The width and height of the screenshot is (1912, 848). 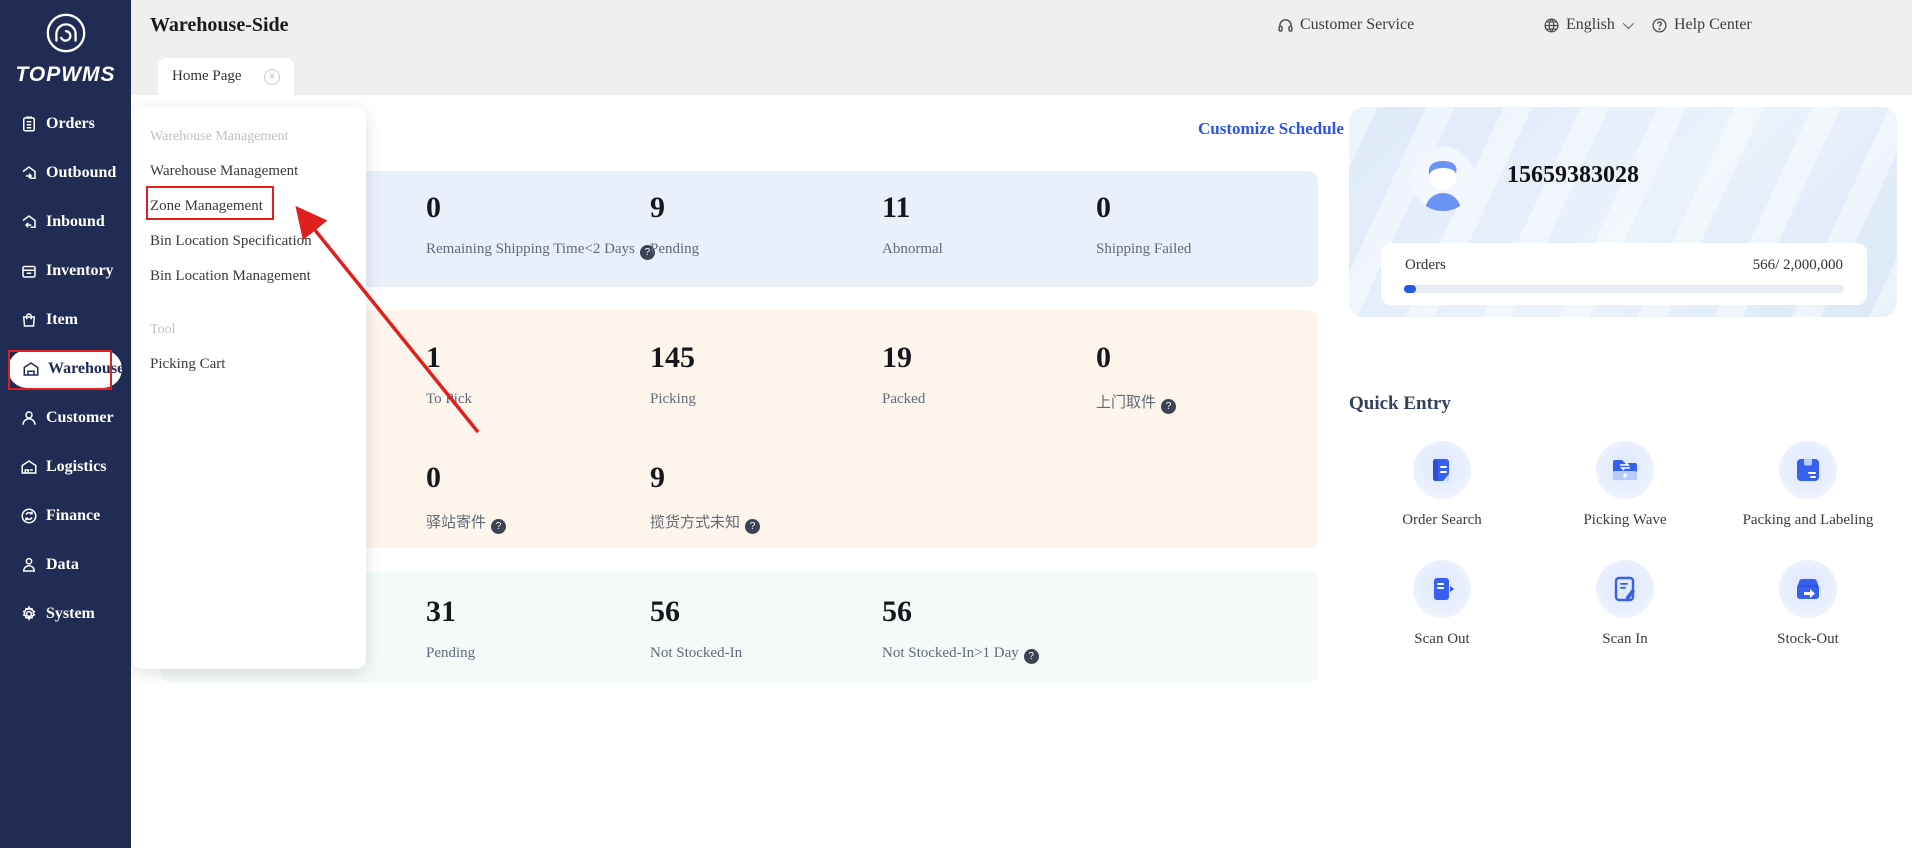 I want to click on quick-entry-packing-labeling: Packing and Labeling, so click(x=1808, y=485).